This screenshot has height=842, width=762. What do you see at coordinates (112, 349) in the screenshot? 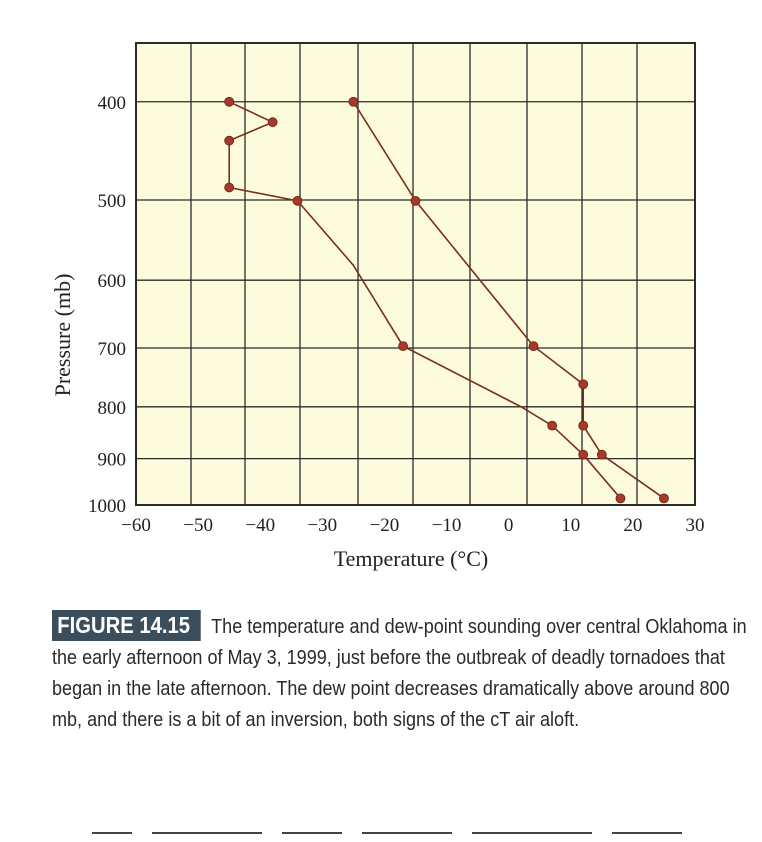
I see `y-tick-label: 700` at bounding box center [112, 349].